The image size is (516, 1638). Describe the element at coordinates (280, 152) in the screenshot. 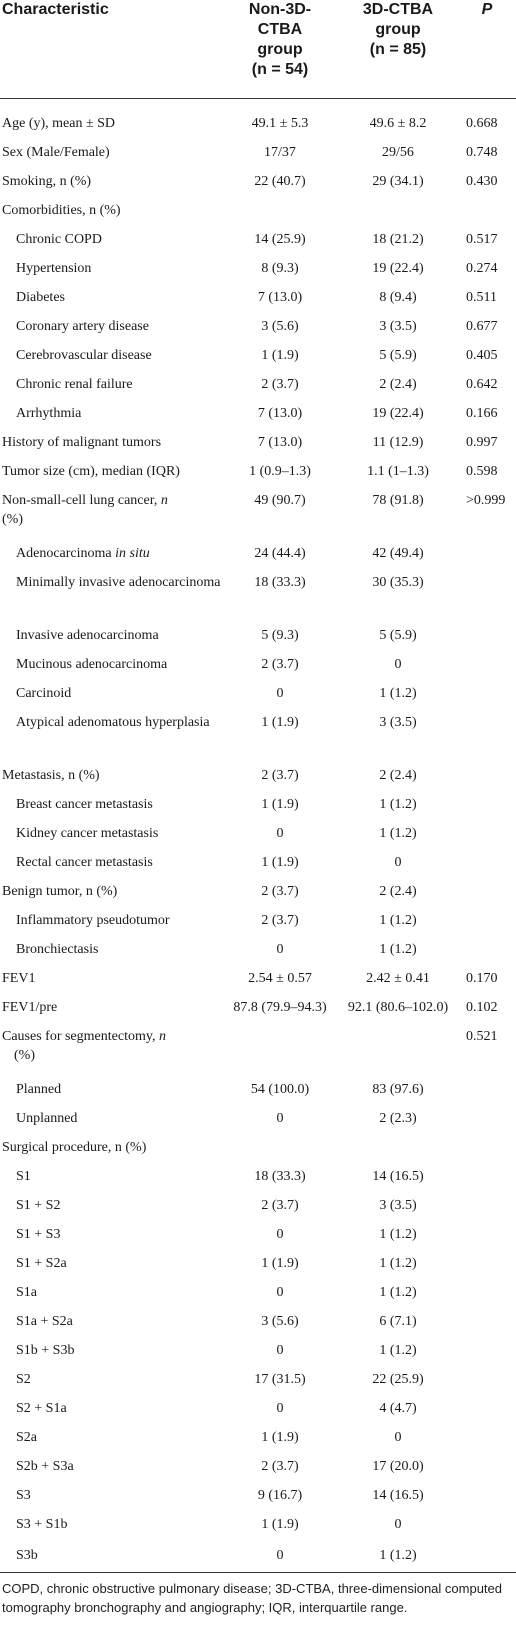

I see `cell-non-3d: 17/37` at that location.